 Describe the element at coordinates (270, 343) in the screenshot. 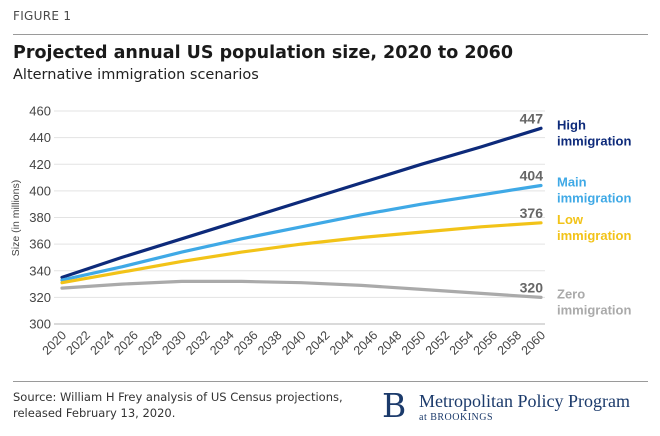

I see `x-tick-label: 2038` at that location.